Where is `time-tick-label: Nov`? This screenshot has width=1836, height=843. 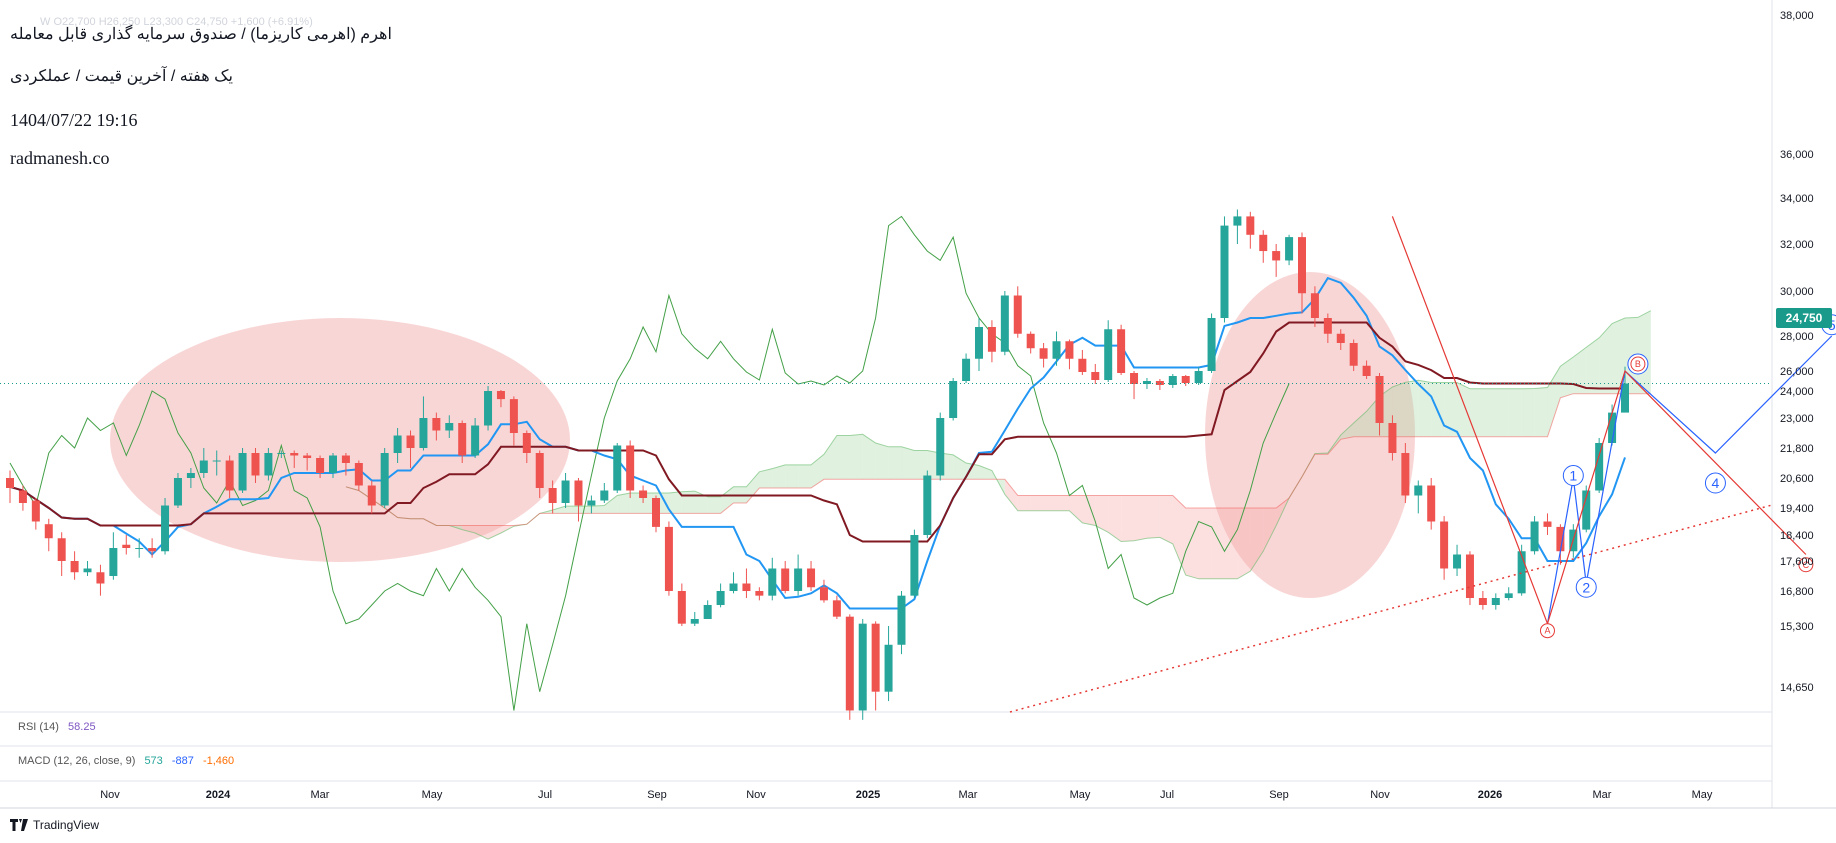 time-tick-label: Nov is located at coordinates (1380, 795).